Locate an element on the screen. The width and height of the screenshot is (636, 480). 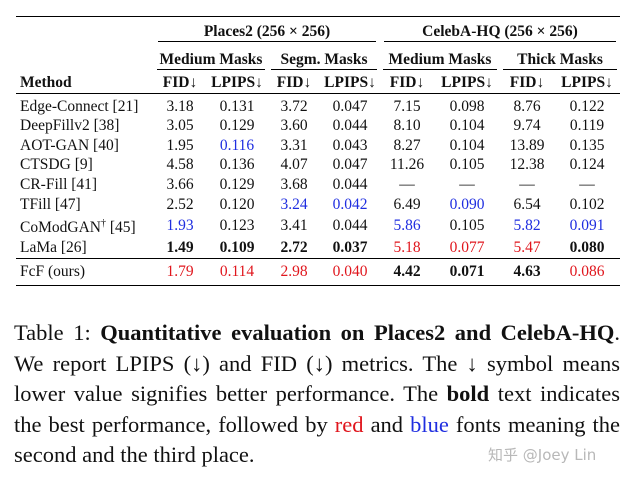
method-cell: AOT-GAN [40] is located at coordinates (69, 145).